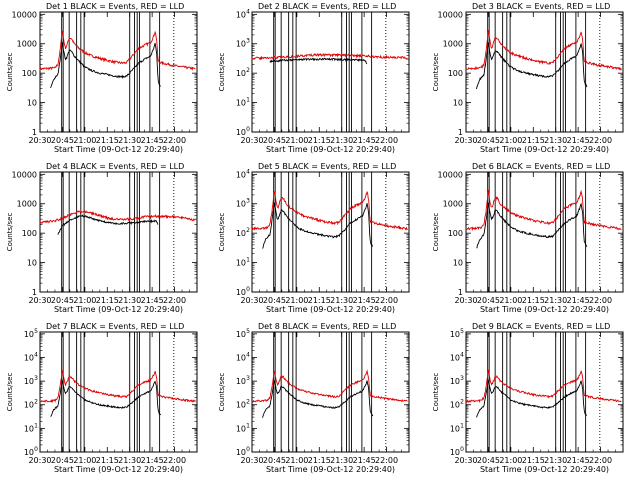 Image resolution: width=640 pixels, height=480 pixels. I want to click on panel-title: Det 5 BLACK = Events, RED = LLD, so click(327, 166).